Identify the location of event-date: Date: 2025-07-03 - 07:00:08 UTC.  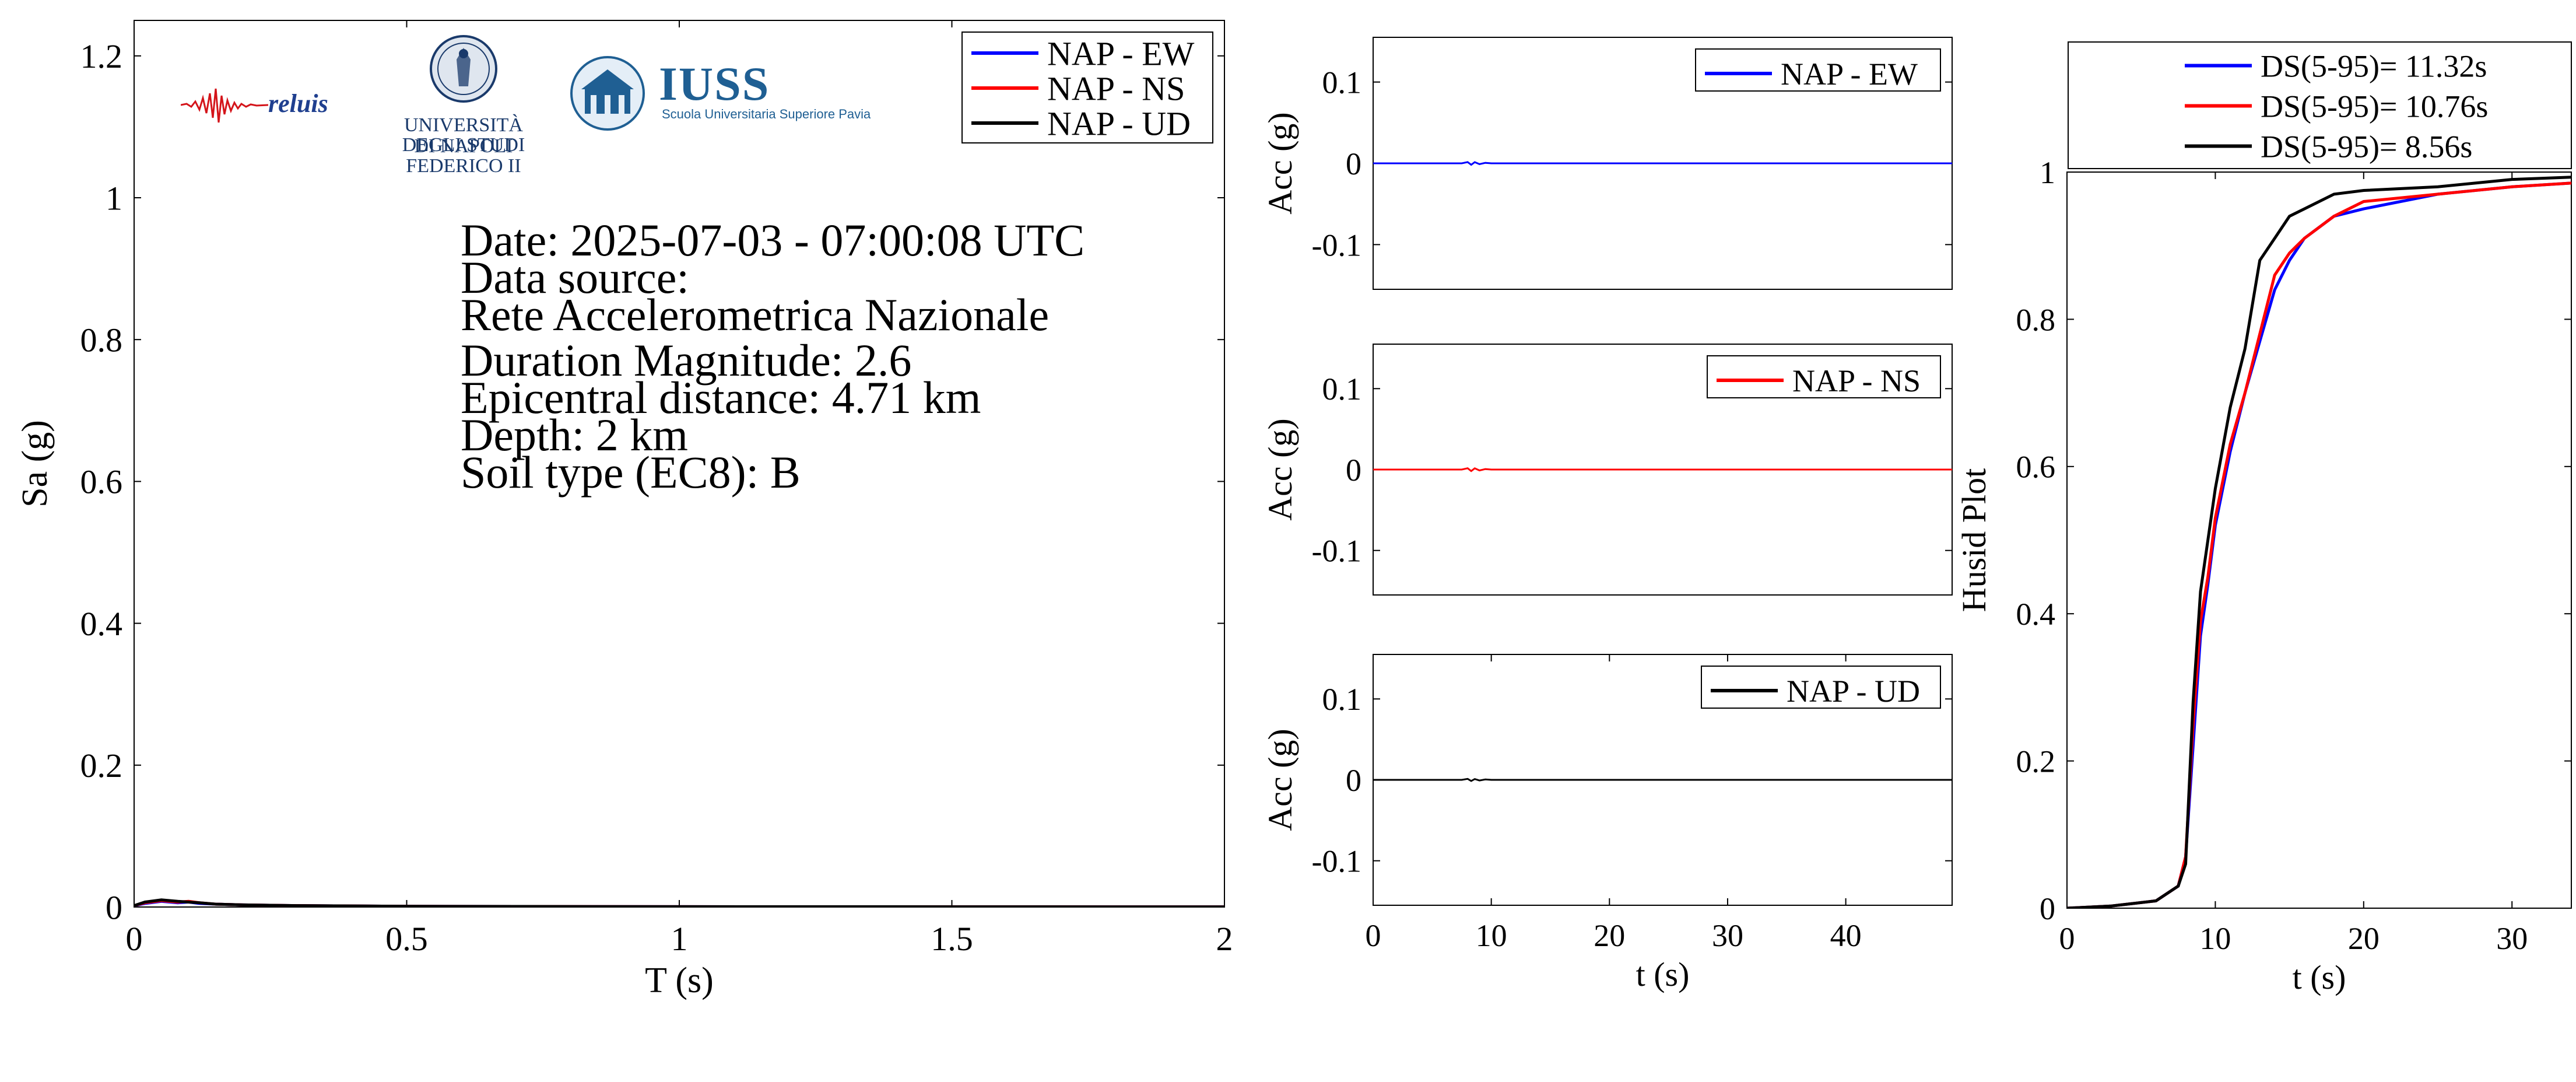
(773, 240).